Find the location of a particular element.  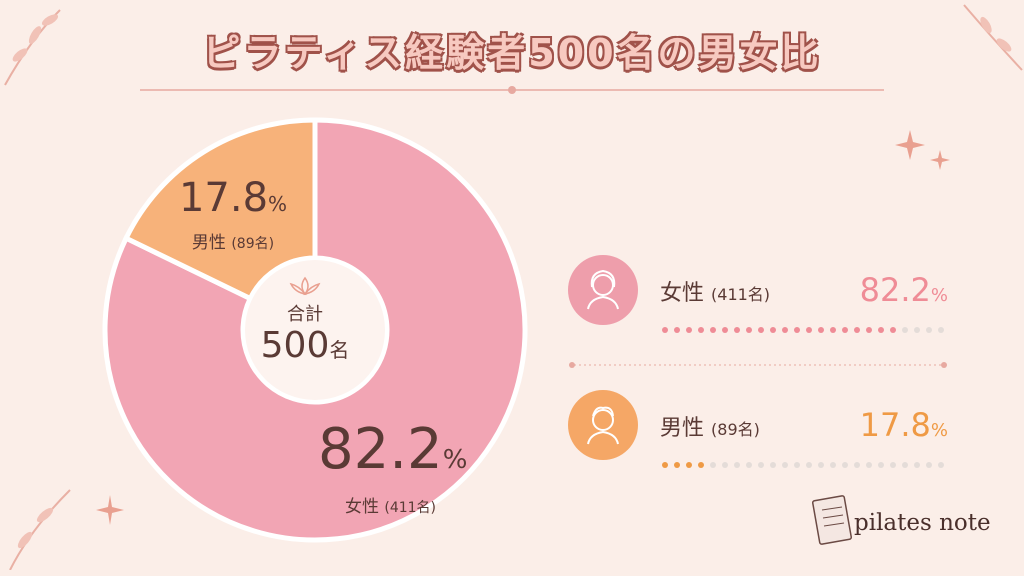

center-unit: 名 is located at coordinates (339, 350).